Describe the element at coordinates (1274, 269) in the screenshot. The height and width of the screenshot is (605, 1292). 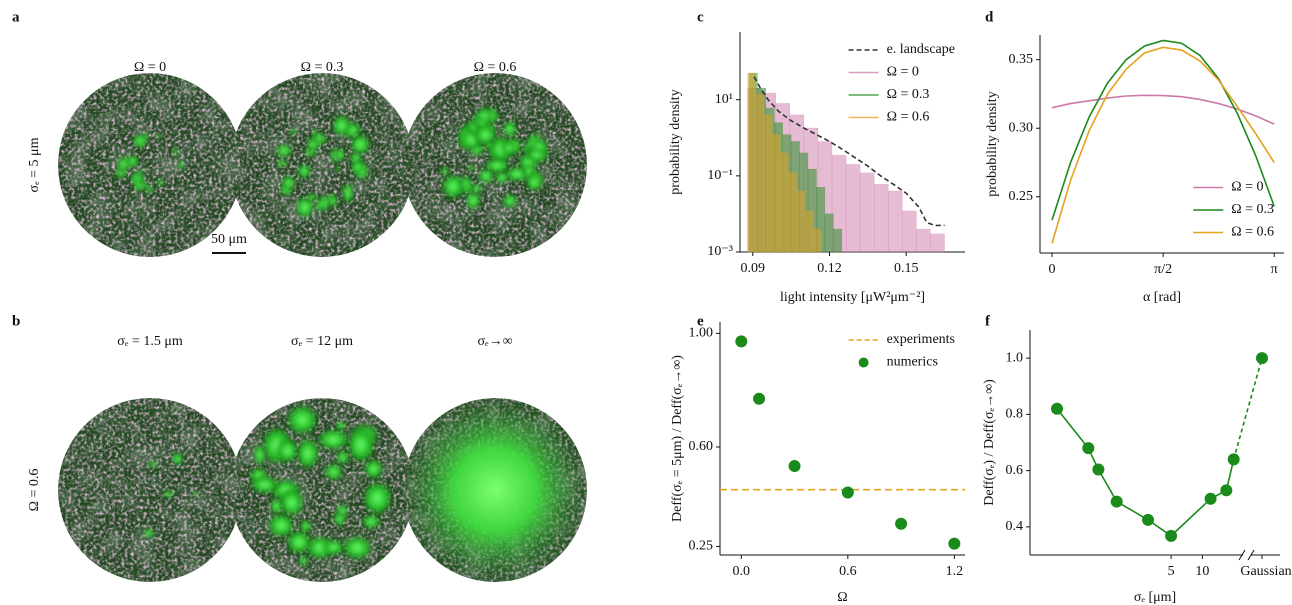
I see `x-tick-label: π` at that location.